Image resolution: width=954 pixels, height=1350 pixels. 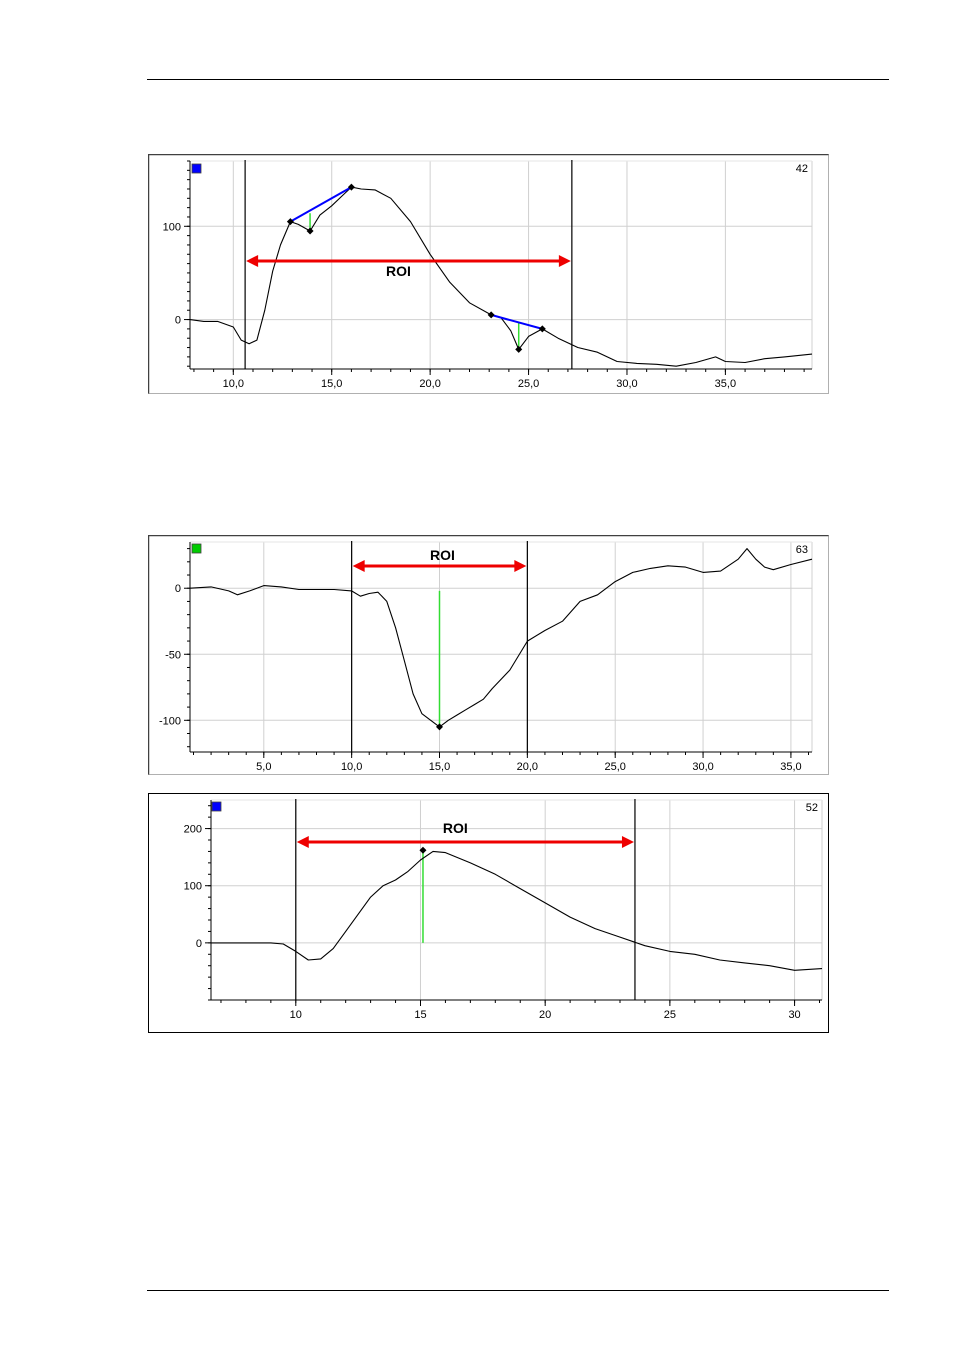 I want to click on chart-panel-2: 5,0 10,0 15,0 20,0 25,0 30,0 35,0 -100 -50 0 ROI 63, so click(x=489, y=655).